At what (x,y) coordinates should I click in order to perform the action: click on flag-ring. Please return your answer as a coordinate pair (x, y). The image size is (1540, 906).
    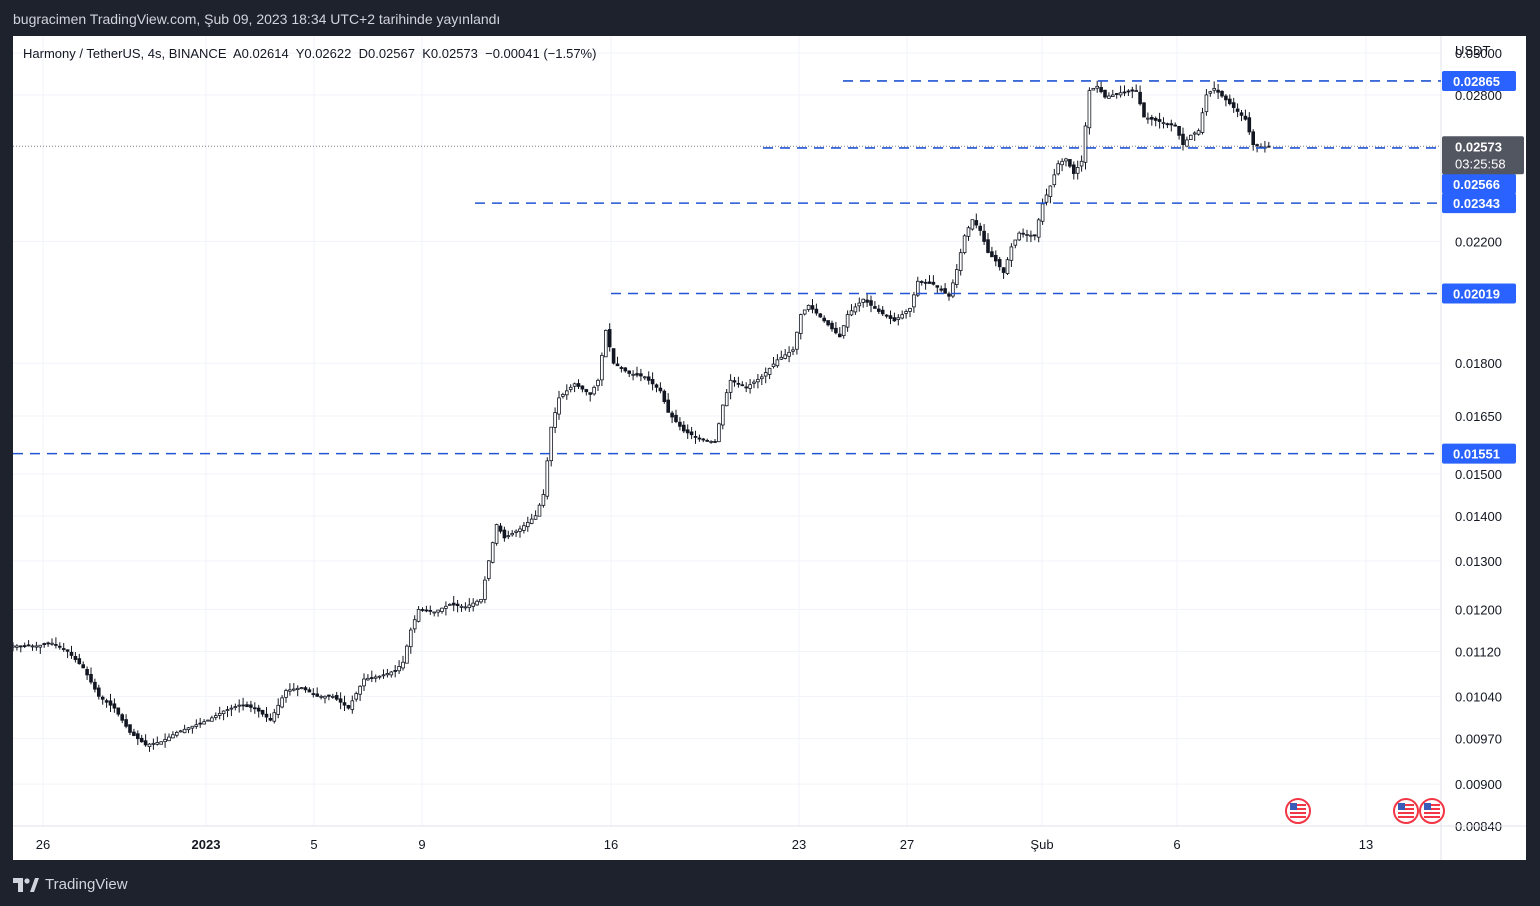
    Looking at the image, I should click on (1406, 811).